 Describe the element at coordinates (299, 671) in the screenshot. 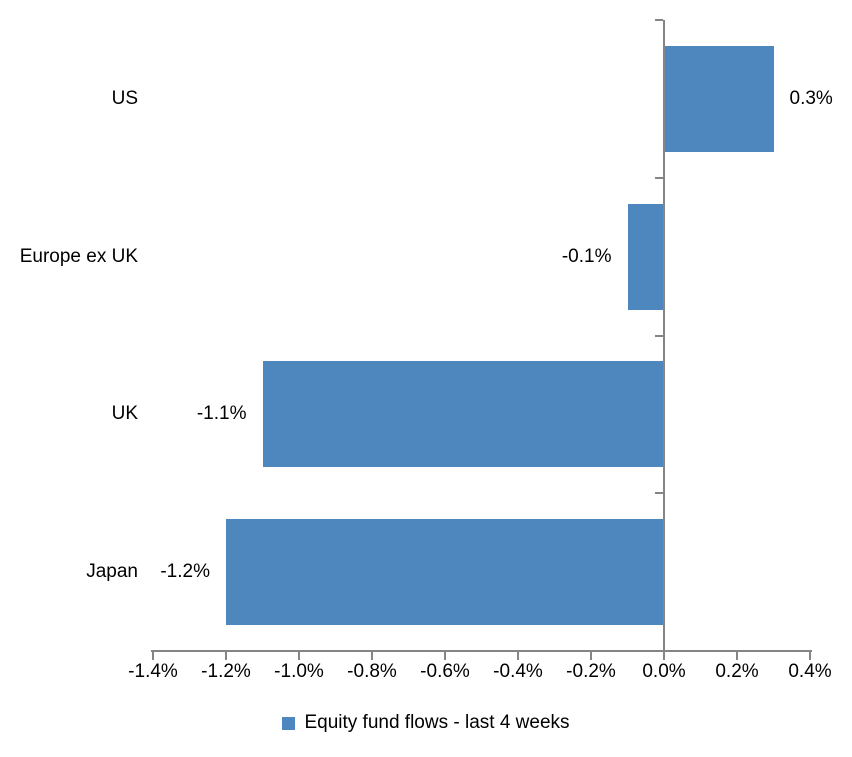

I see `x-tick-label: -1.0%` at that location.